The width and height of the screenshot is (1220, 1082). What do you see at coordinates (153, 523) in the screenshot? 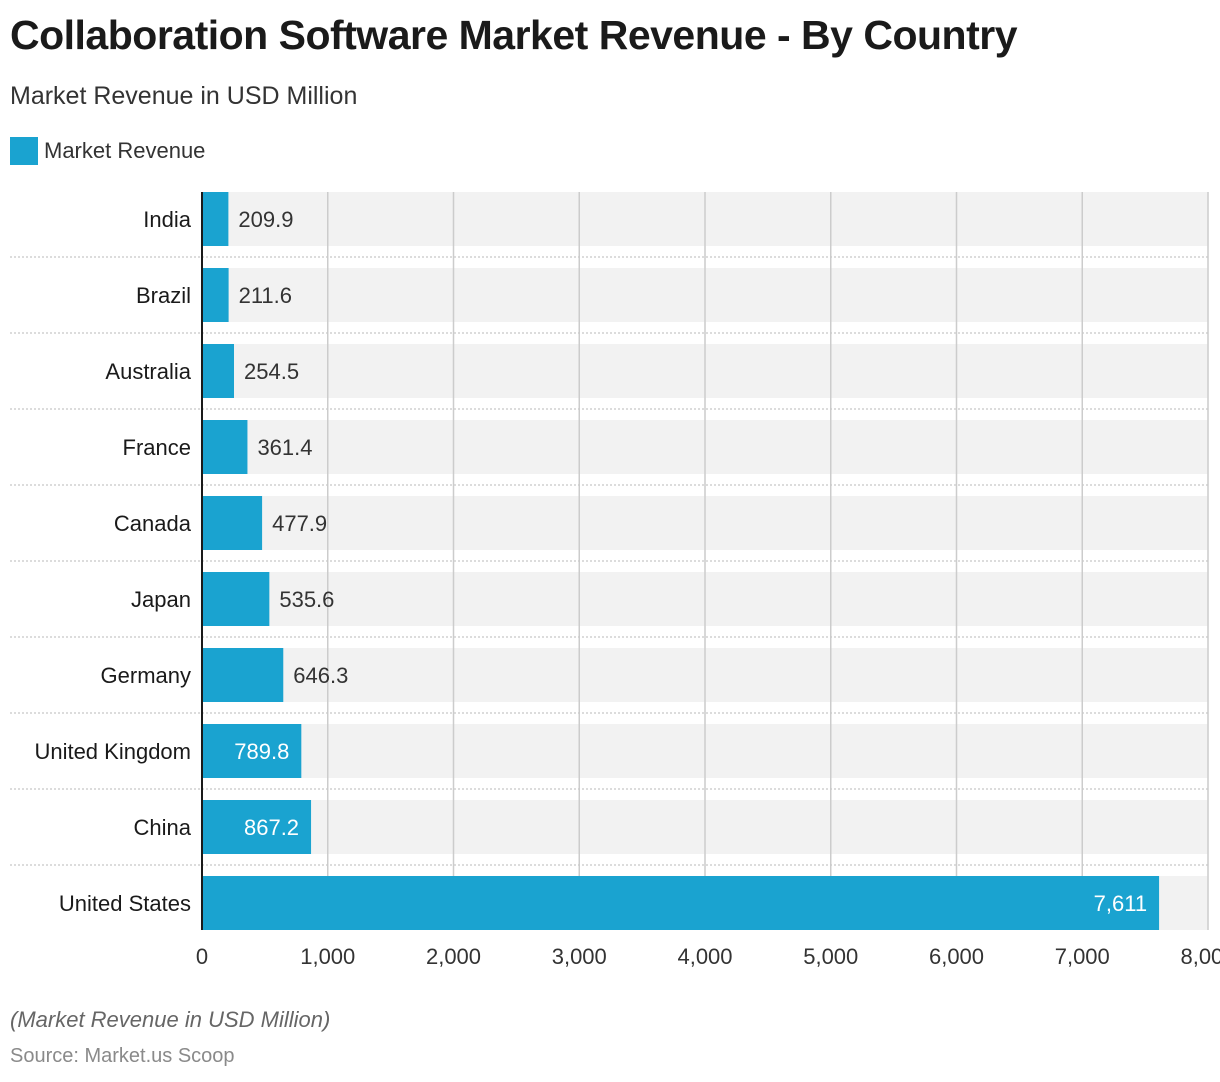
I see `category-label: Canada` at bounding box center [153, 523].